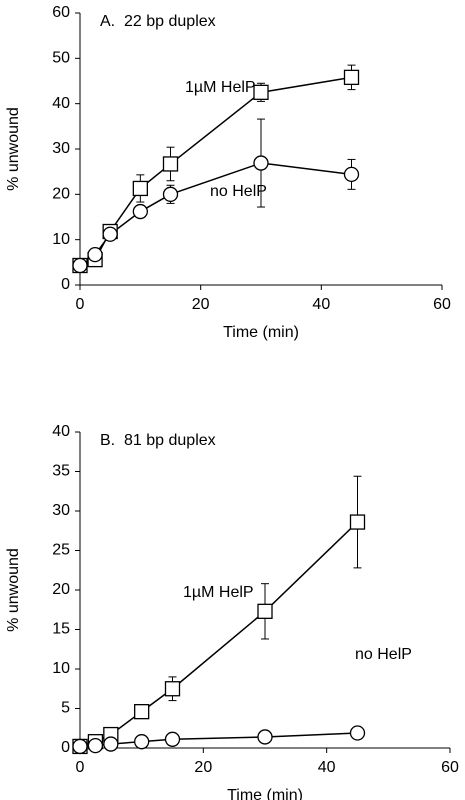  I want to click on y-tick-label: 50, so click(61, 58).